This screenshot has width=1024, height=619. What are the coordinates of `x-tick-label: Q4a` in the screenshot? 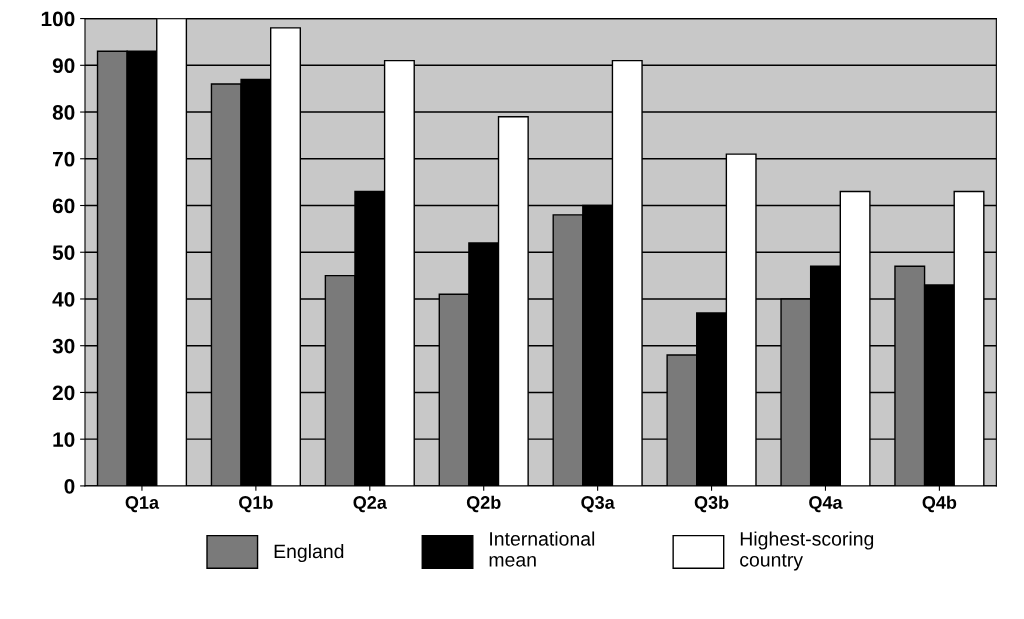 It's located at (826, 504).